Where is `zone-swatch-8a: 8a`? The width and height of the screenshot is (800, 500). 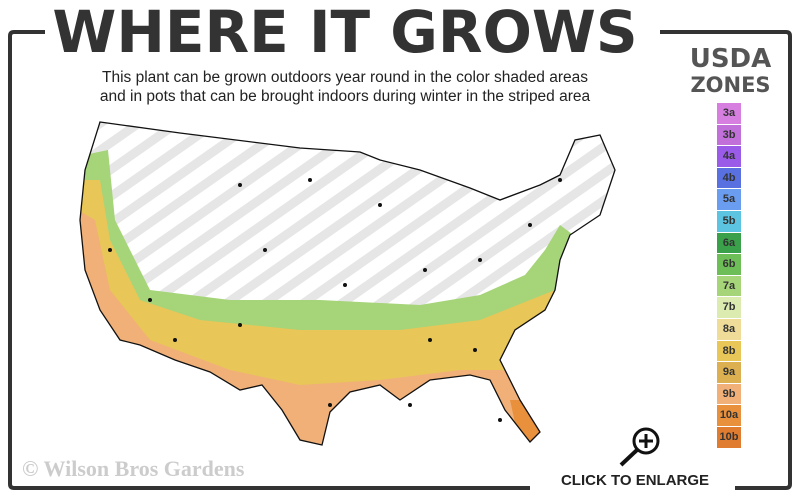
zone-swatch-8a: 8a is located at coordinates (729, 329).